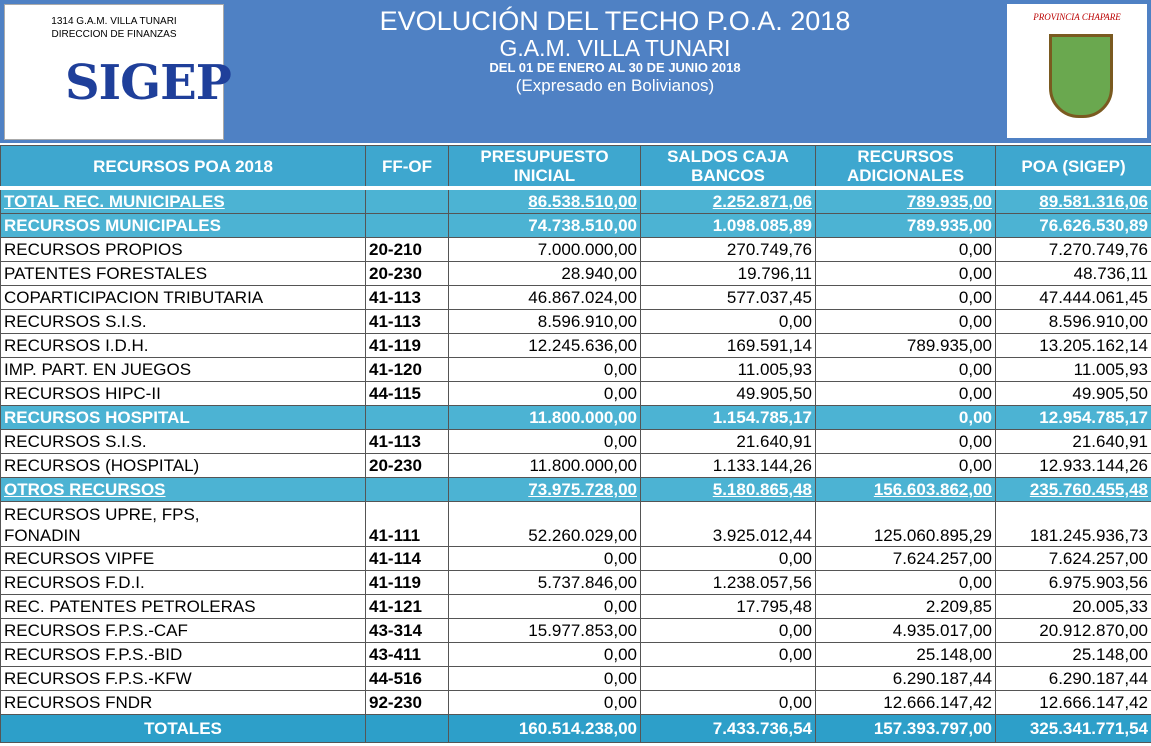  What do you see at coordinates (183, 524) in the screenshot?
I see `row-label: RECURSOS UPRE, FPS, FONADIN` at bounding box center [183, 524].